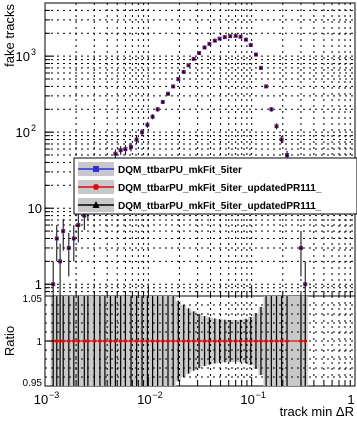  I want to click on main-x-ticks, so click(200, 291).